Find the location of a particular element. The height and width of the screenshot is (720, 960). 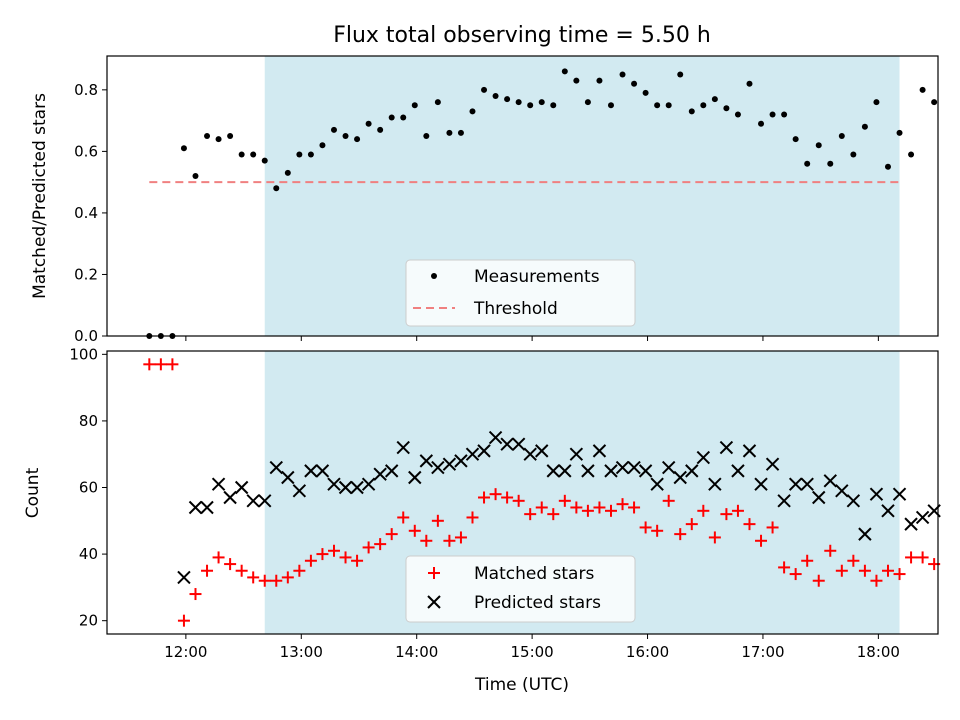

x-tick-label: 13:00 is located at coordinates (301, 652).